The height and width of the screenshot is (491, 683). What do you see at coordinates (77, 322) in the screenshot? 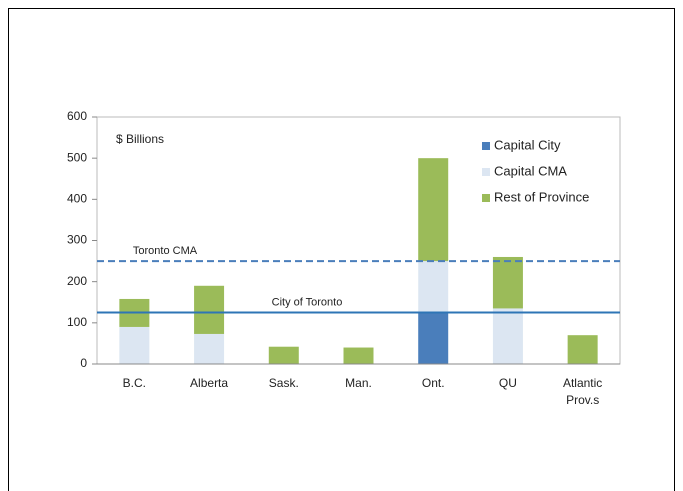
I see `y-tick-label: 100` at bounding box center [77, 322].